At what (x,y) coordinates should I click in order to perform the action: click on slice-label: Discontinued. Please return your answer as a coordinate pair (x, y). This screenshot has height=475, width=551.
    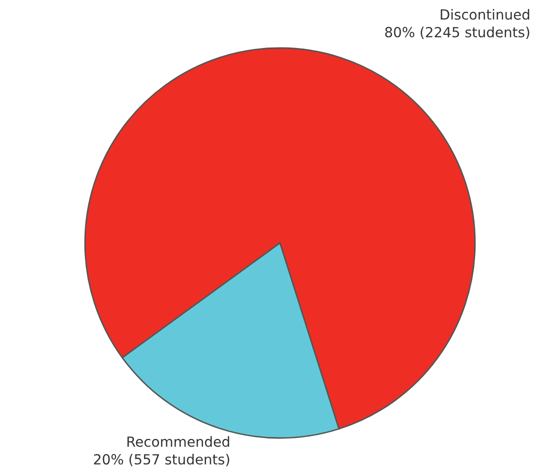
    Looking at the image, I should click on (485, 14).